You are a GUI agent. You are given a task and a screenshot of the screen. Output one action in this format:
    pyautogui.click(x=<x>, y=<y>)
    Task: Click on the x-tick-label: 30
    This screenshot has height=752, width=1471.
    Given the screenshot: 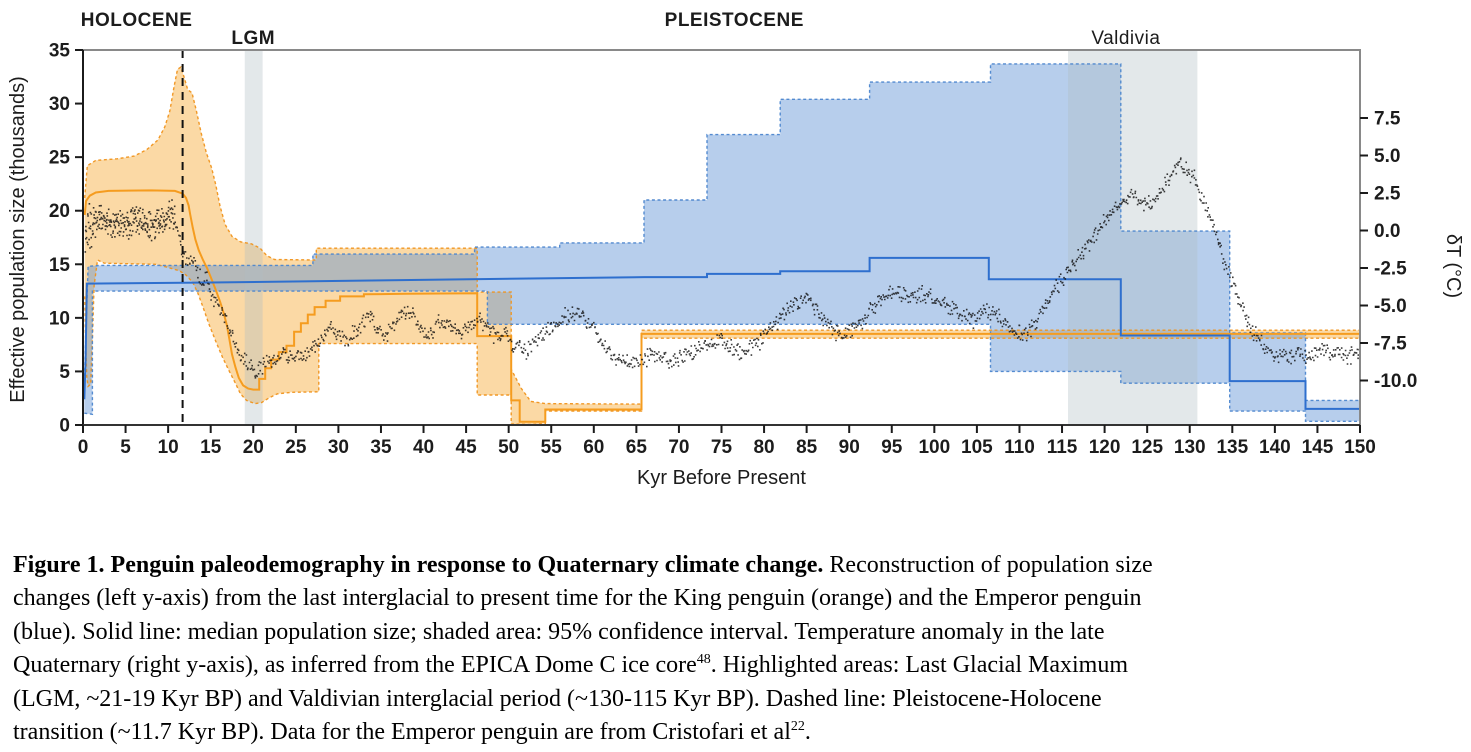 What is the action you would take?
    pyautogui.click(x=338, y=447)
    